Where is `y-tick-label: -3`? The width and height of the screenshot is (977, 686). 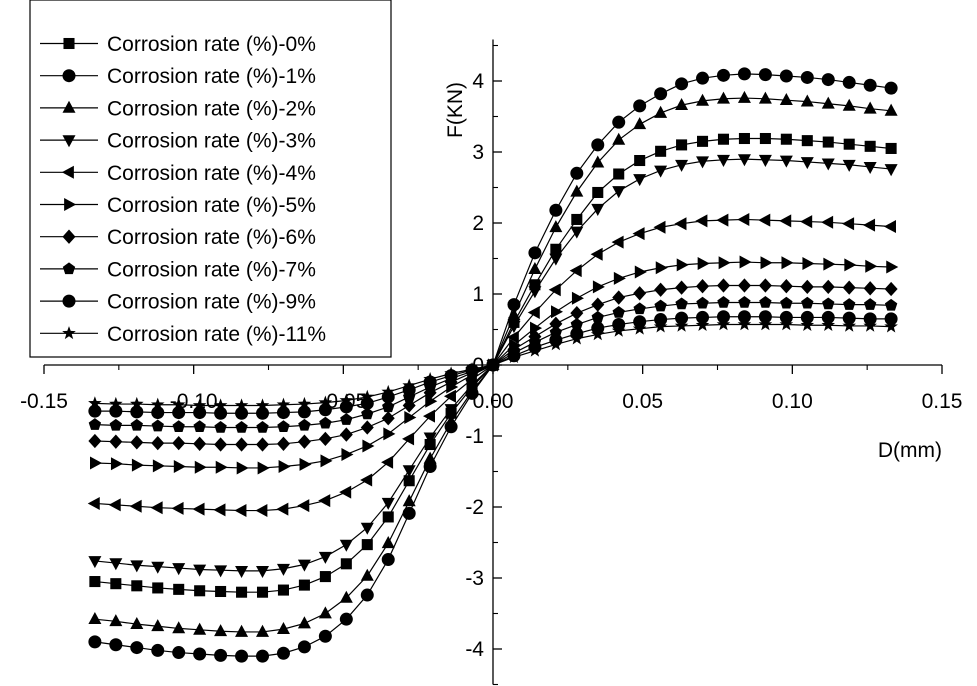
y-tick-label: -3 is located at coordinates (474, 578).